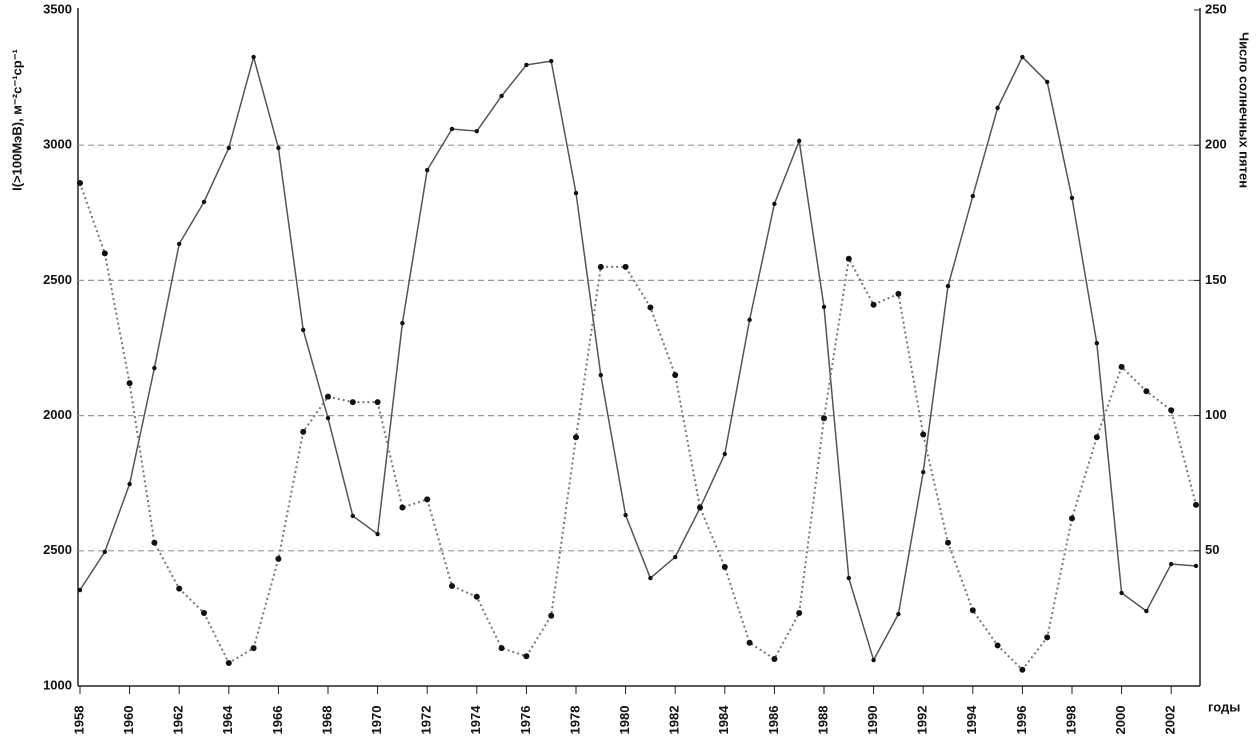  What do you see at coordinates (16, 120) in the screenshot?
I see `y-axis-label: I(>100МэВ), м⁻²с⁻¹ср⁻¹` at bounding box center [16, 120].